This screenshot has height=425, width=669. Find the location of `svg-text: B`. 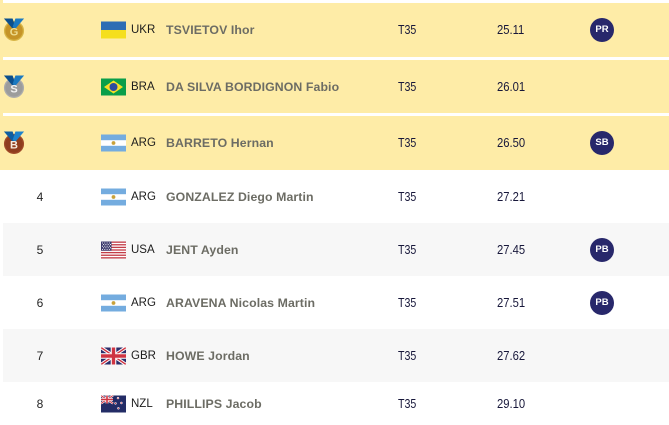

svg-text: B is located at coordinates (14, 146).